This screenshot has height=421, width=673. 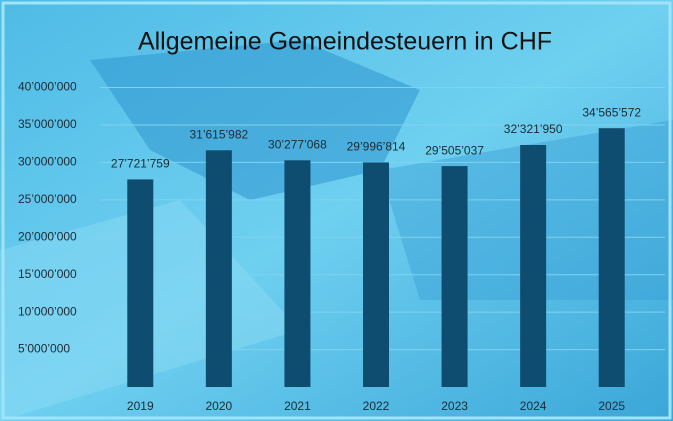 I want to click on x-tick-label: 2025, so click(x=611, y=406).